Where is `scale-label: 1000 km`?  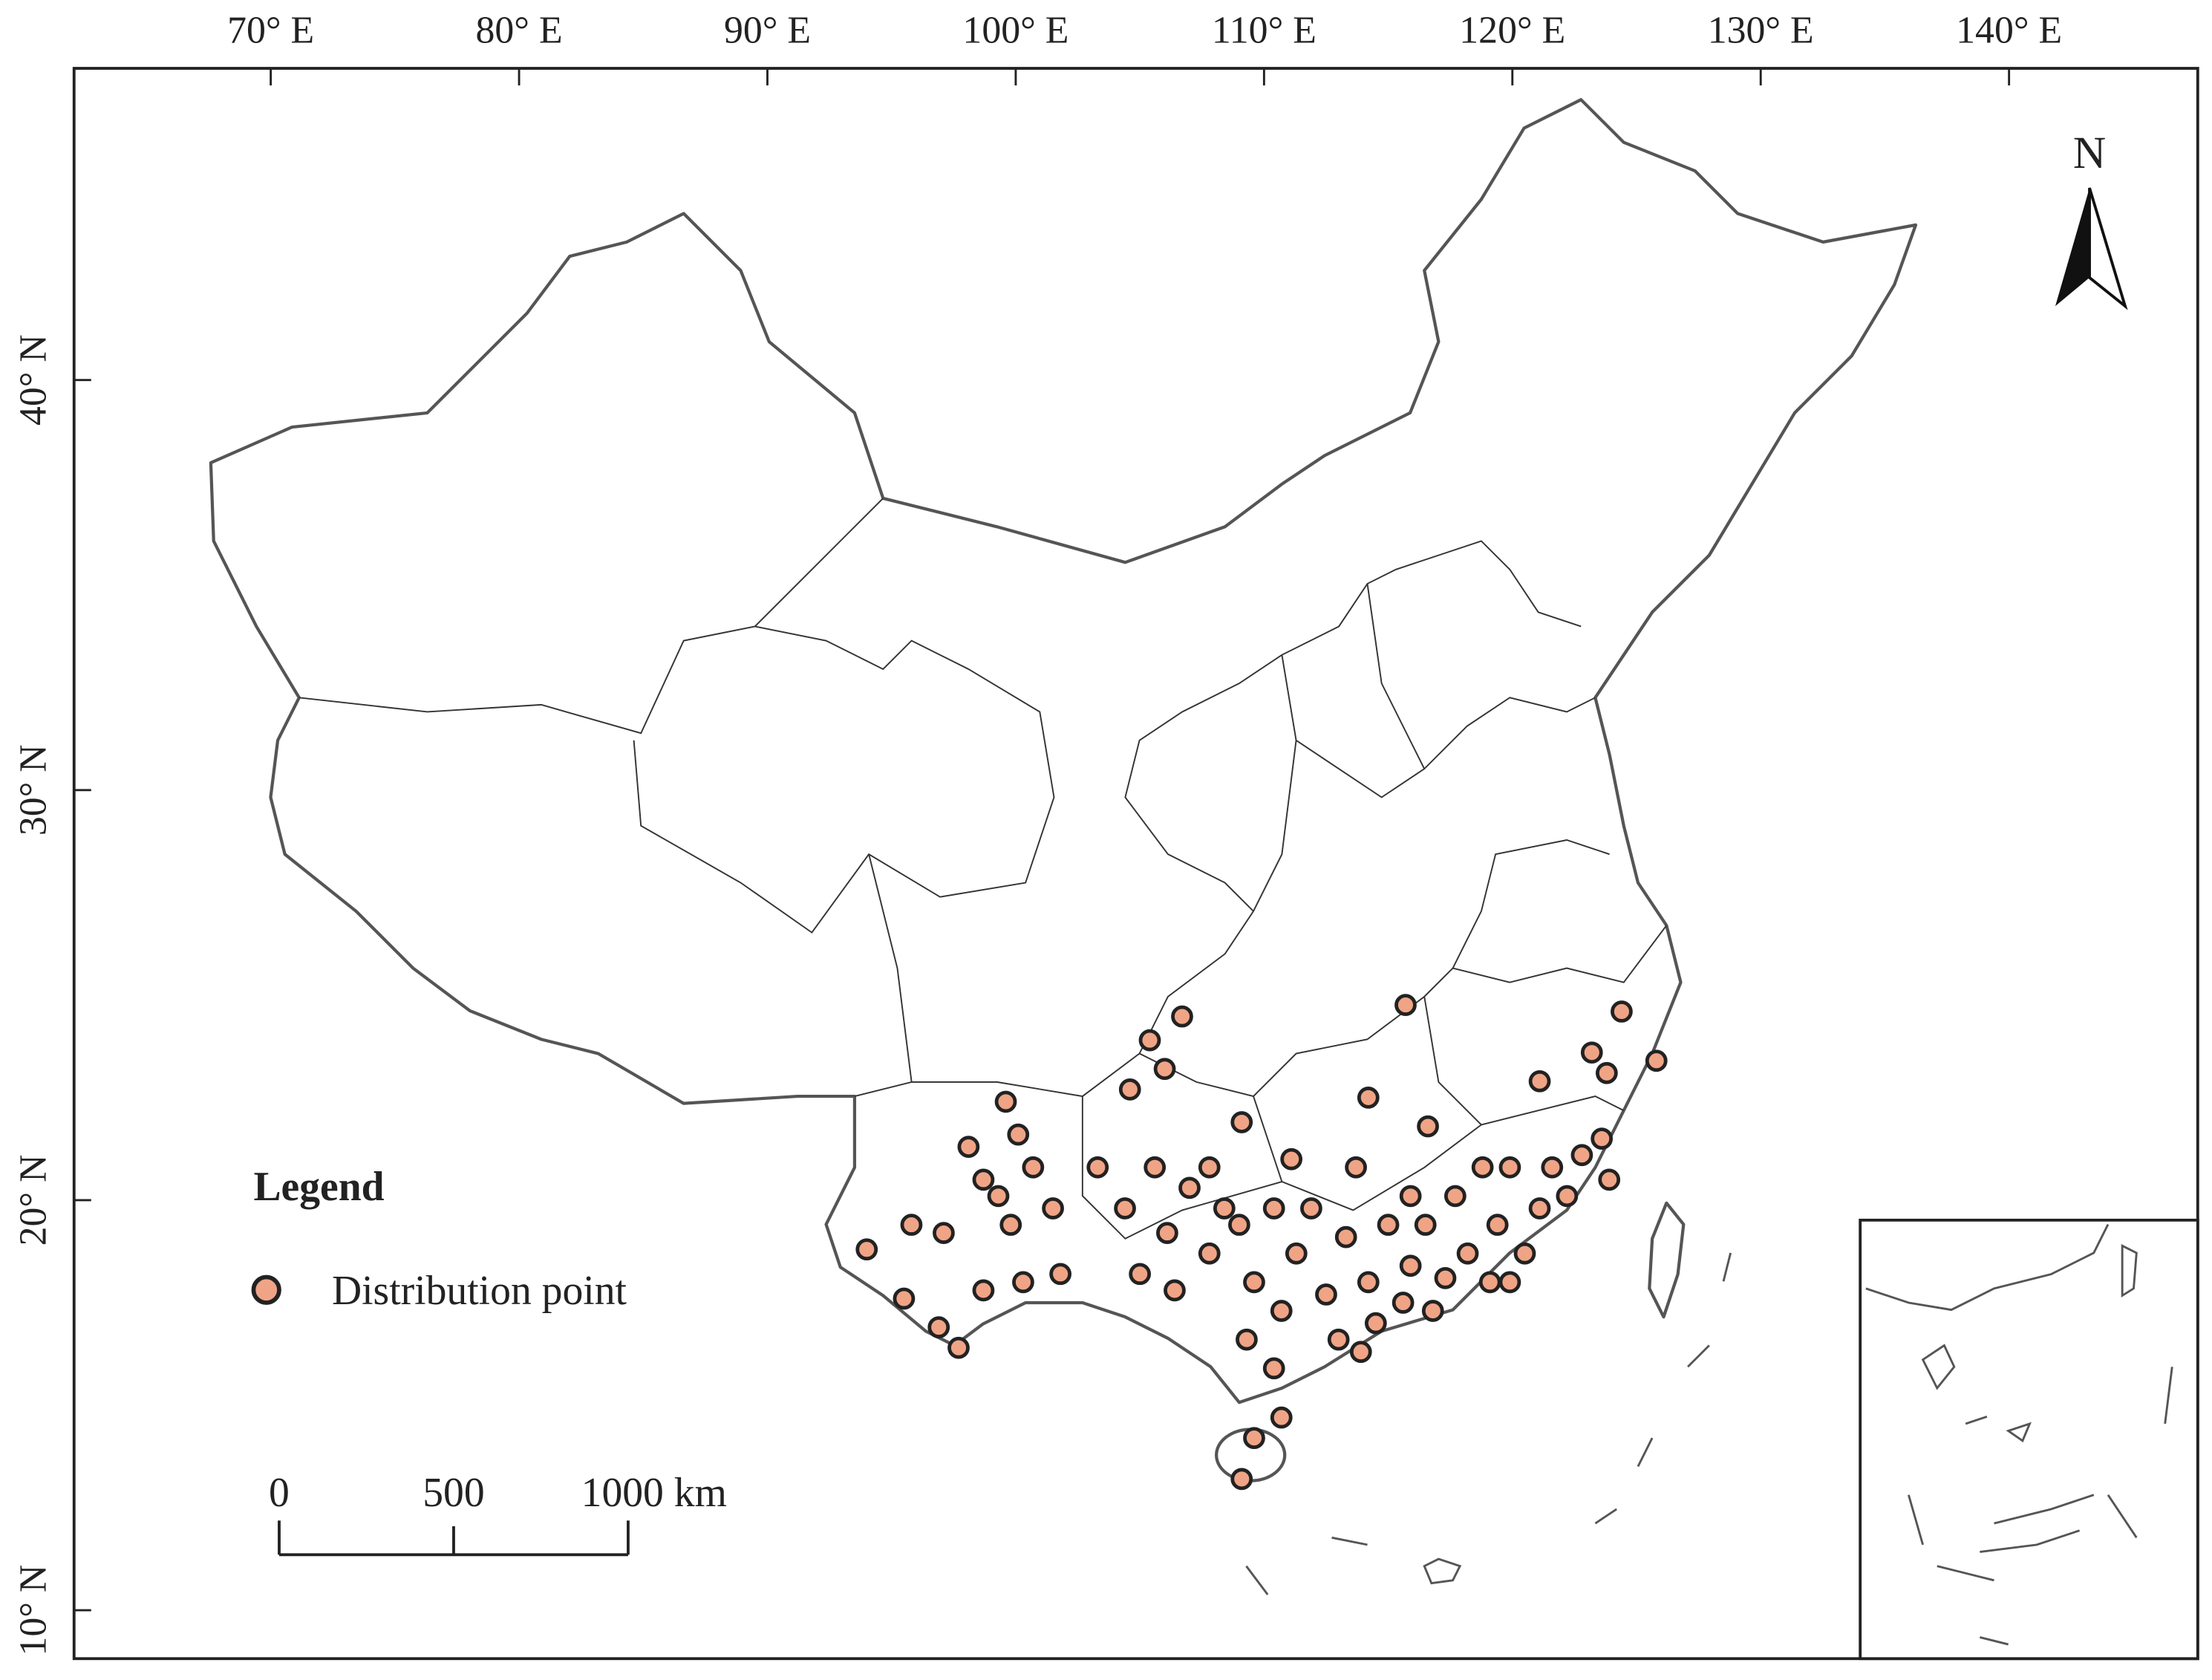 scale-label: 1000 km is located at coordinates (654, 1493).